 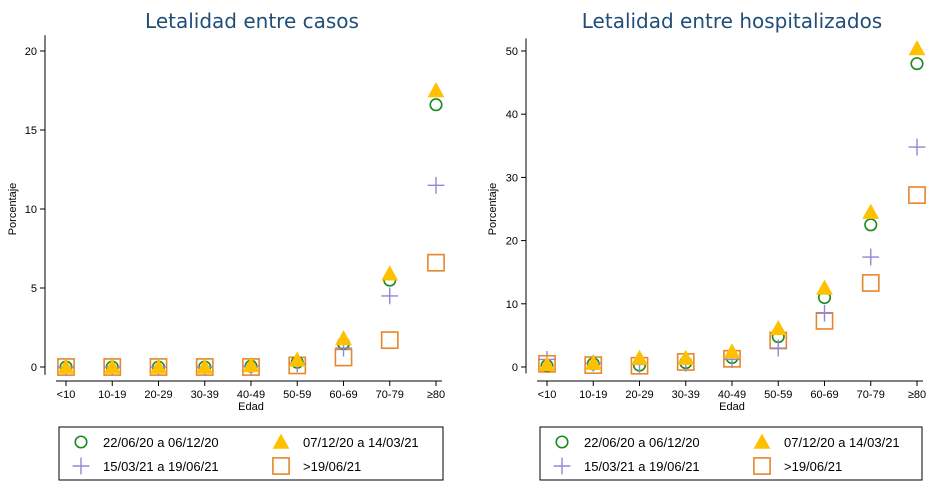 What do you see at coordinates (732, 21) in the screenshot?
I see `chart-title: Letalidad entre hospitalizados` at bounding box center [732, 21].